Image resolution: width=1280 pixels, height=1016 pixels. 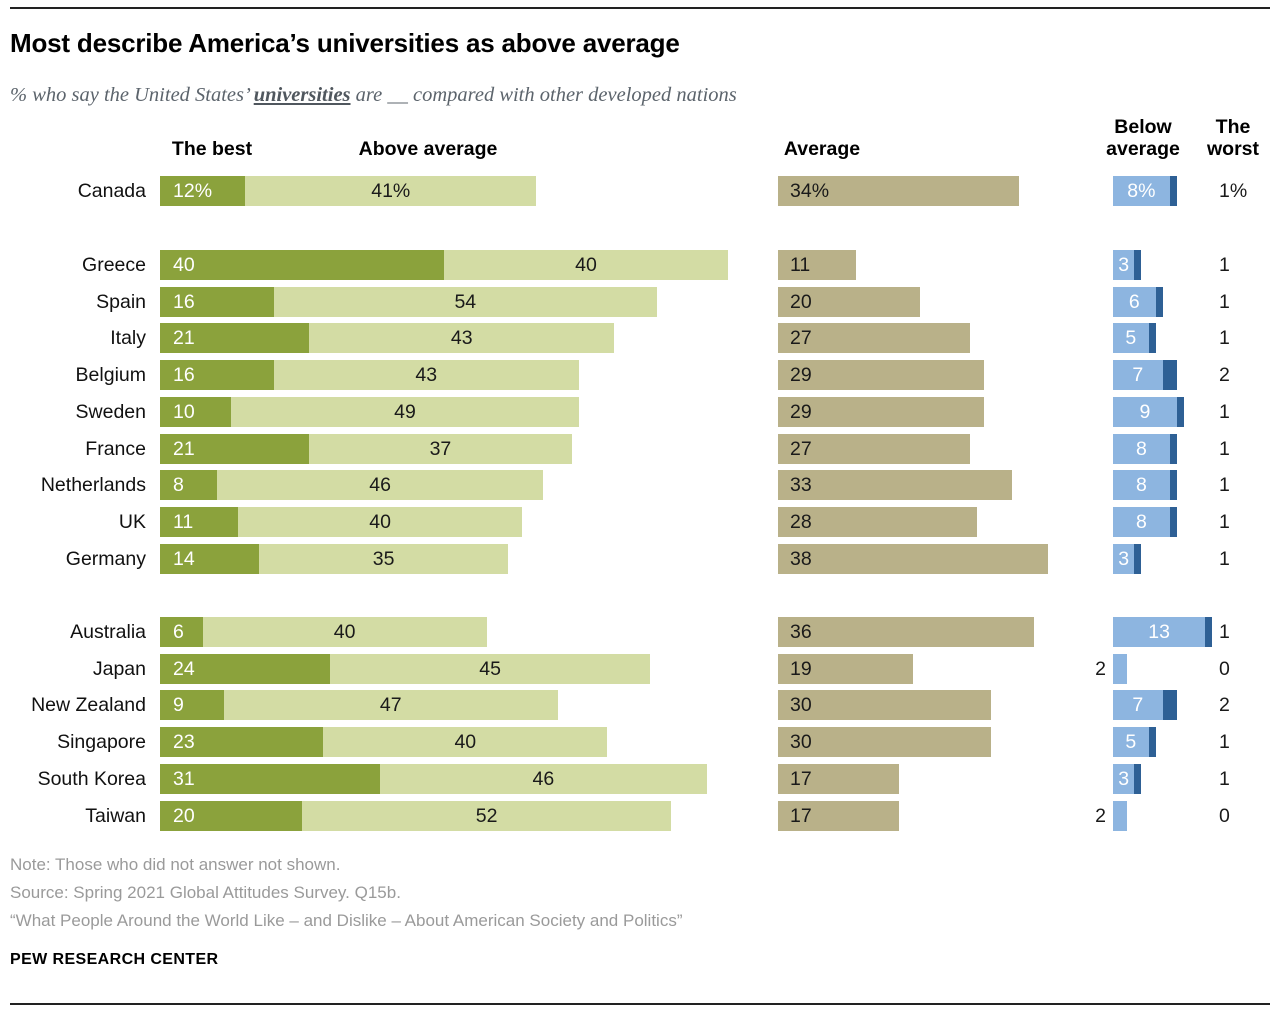 I want to click on country-row: Netherlands 8 46 33 8 1, so click(x=640, y=485).